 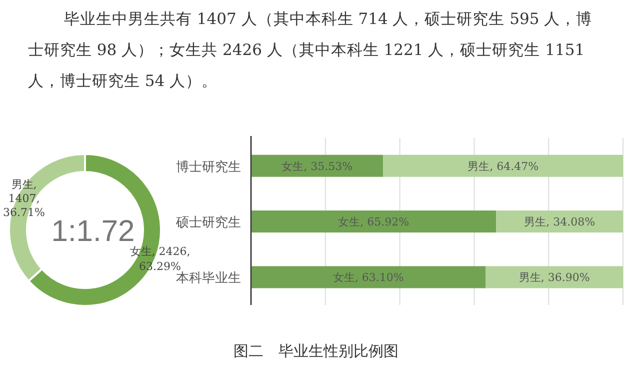 I want to click on data-label: 女生, 35.53%, so click(x=317, y=166).